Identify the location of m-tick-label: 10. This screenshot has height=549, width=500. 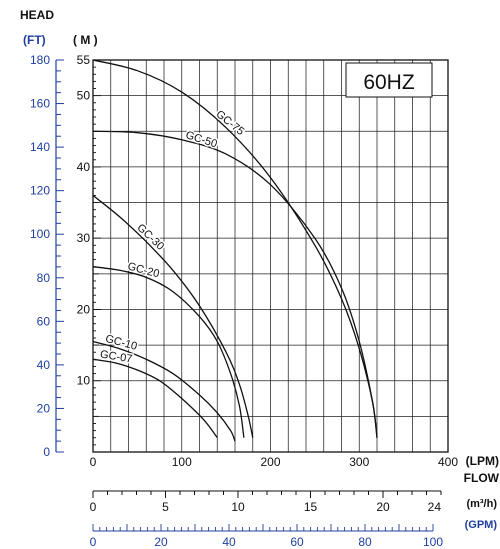
(84, 381).